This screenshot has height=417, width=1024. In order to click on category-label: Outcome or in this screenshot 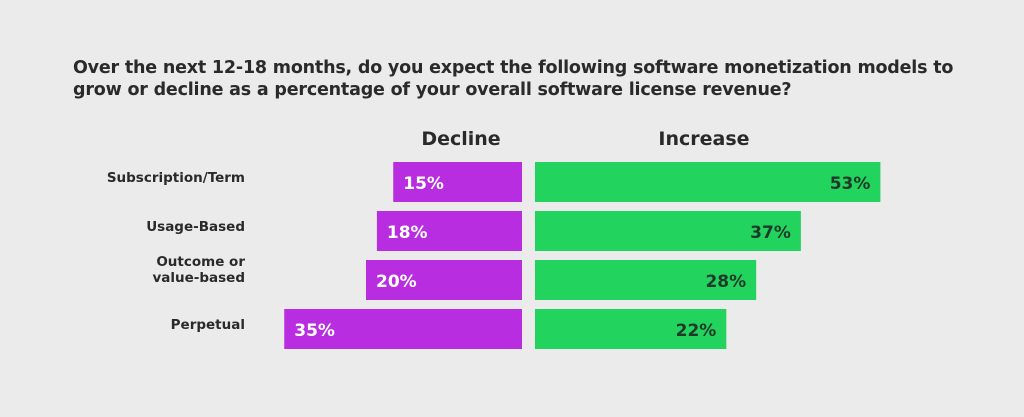, I will do `click(200, 262)`.